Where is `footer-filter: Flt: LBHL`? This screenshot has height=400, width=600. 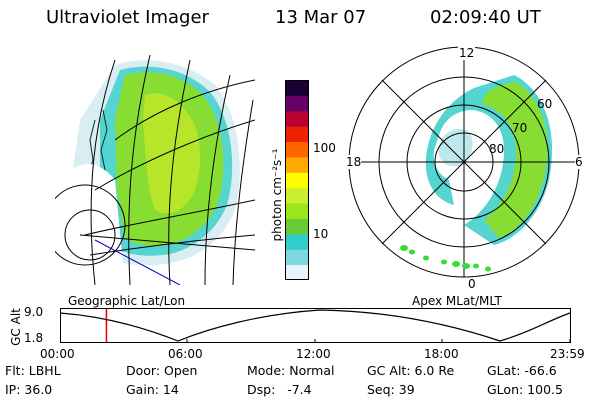 footer-filter: Flt: LBHL is located at coordinates (33, 370).